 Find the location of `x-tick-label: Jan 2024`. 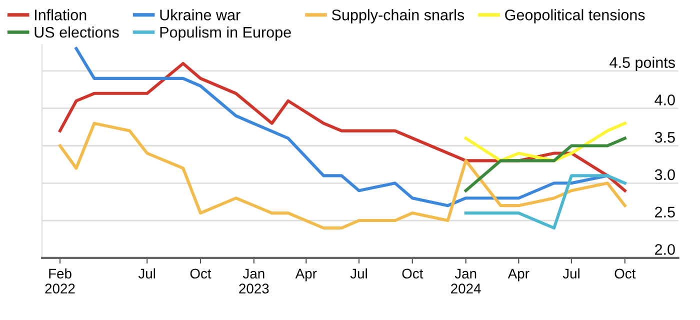

x-tick-label: Jan 2024 is located at coordinates (466, 281).